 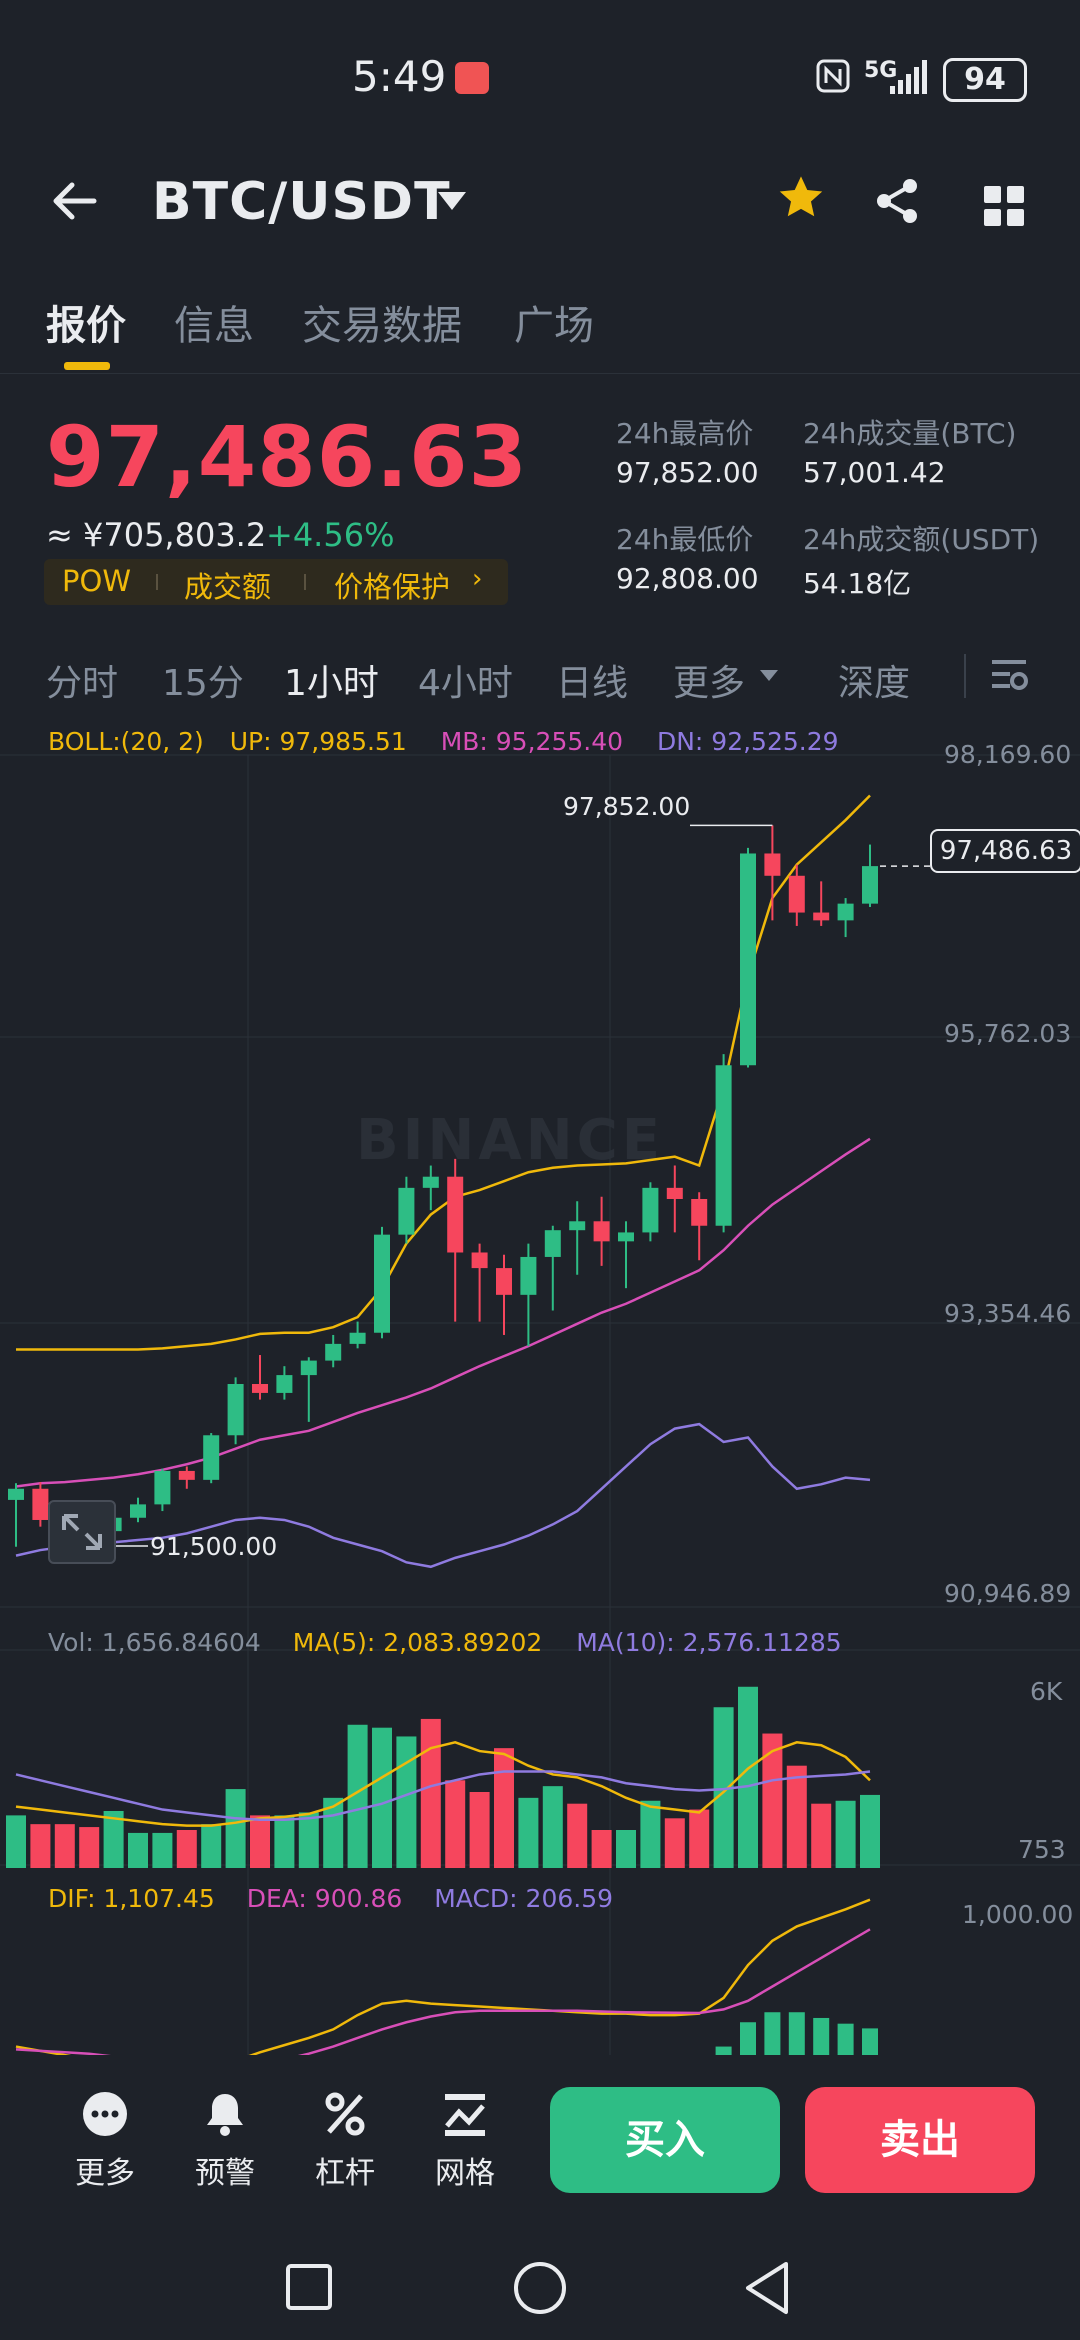 I want to click on grid-label: 网格, so click(x=465, y=2173).